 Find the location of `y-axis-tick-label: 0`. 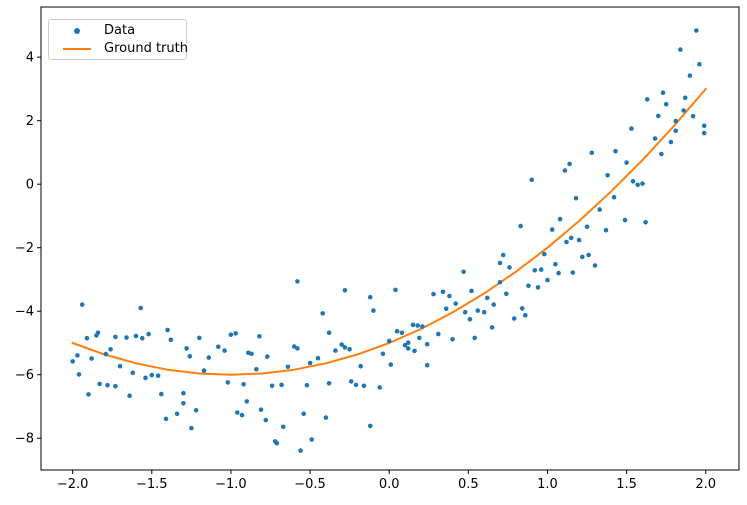

y-axis-tick-label: 0 is located at coordinates (30, 185).